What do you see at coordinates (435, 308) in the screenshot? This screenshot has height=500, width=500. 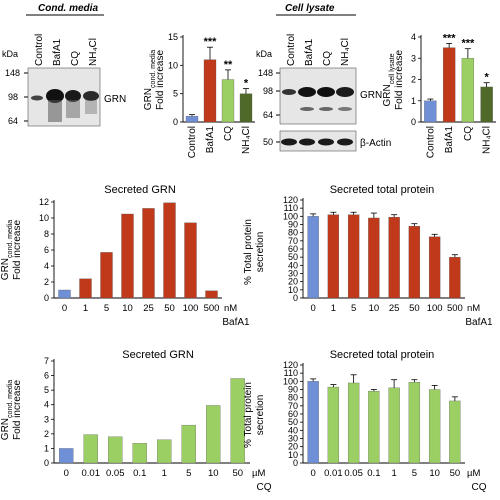 I see `x-tick-label: 100` at bounding box center [435, 308].